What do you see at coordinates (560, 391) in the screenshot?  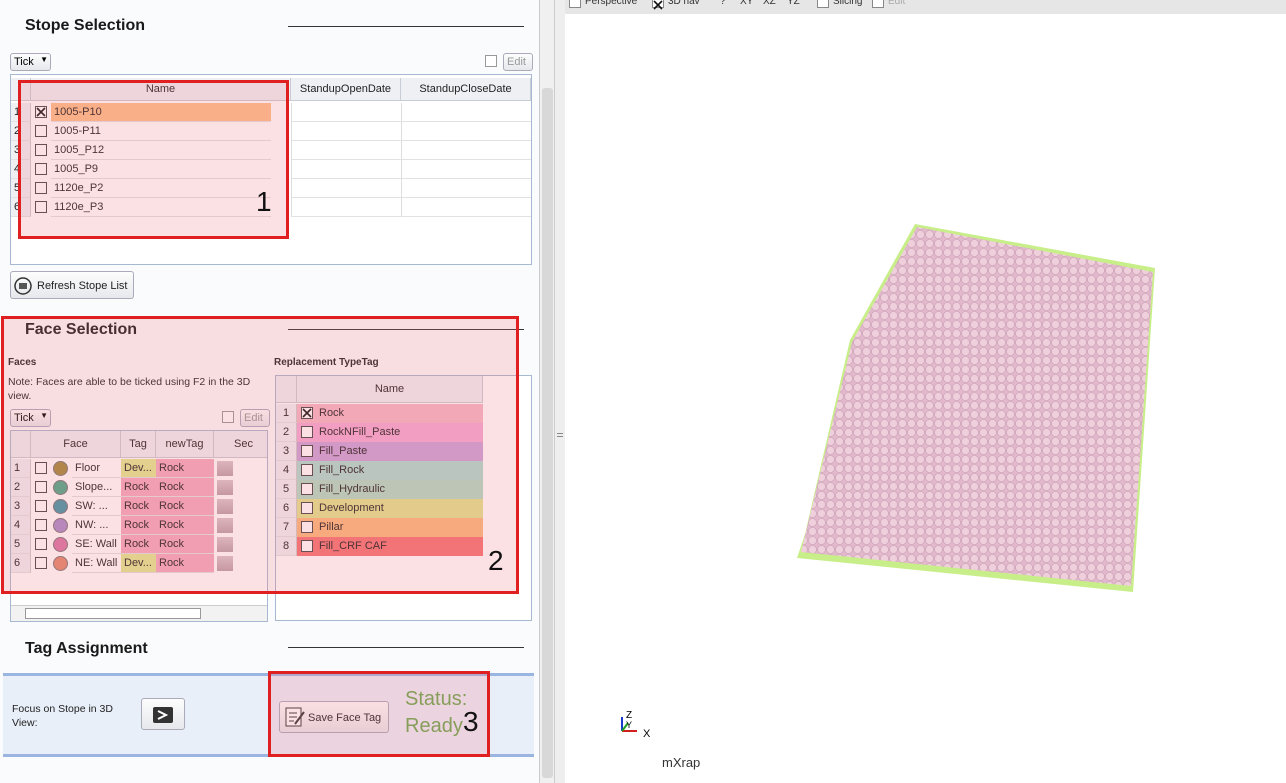 I see `splitter` at bounding box center [560, 391].